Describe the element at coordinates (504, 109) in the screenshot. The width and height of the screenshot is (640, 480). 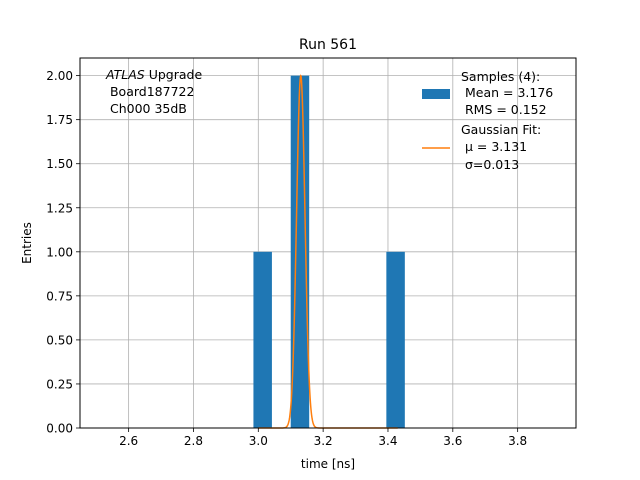
I see `legend-samples-rms: RMS = 0.152` at that location.